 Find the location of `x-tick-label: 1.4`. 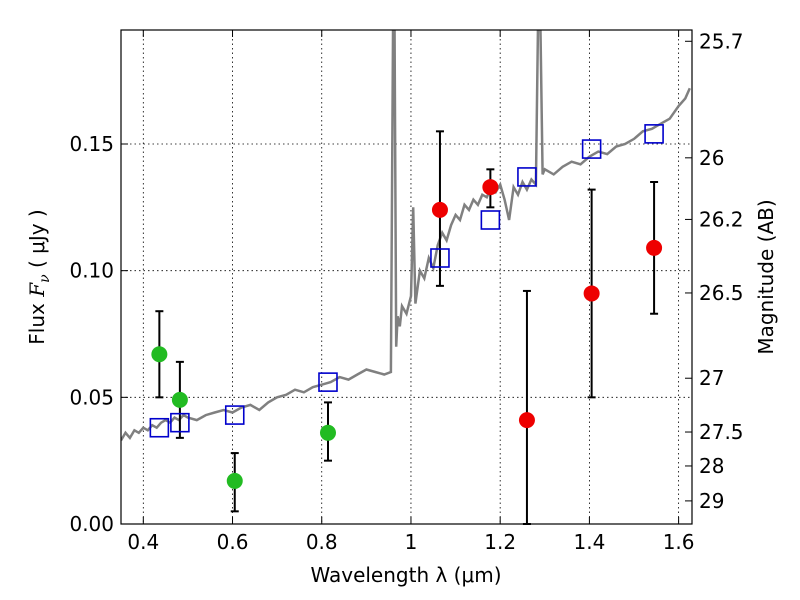

x-tick-label: 1.4 is located at coordinates (589, 542).